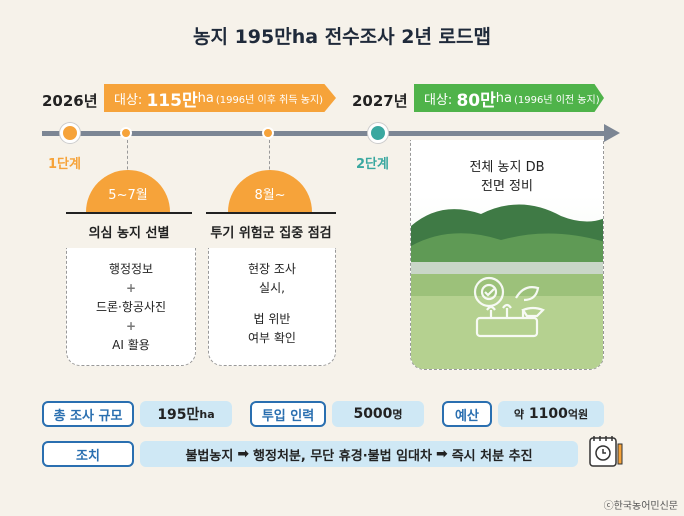 Image resolution: width=684 pixels, height=516 pixels. I want to click on stage1-label: 1단계, so click(64, 164).